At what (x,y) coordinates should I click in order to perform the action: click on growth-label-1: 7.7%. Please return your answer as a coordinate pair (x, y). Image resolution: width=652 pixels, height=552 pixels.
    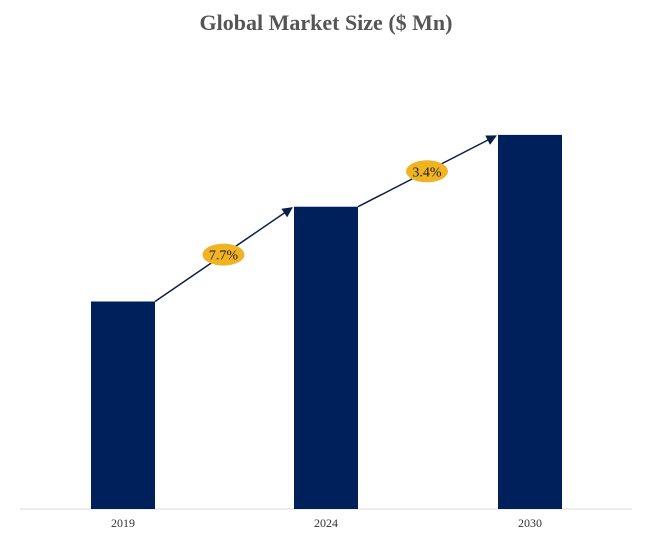
    Looking at the image, I should click on (224, 256).